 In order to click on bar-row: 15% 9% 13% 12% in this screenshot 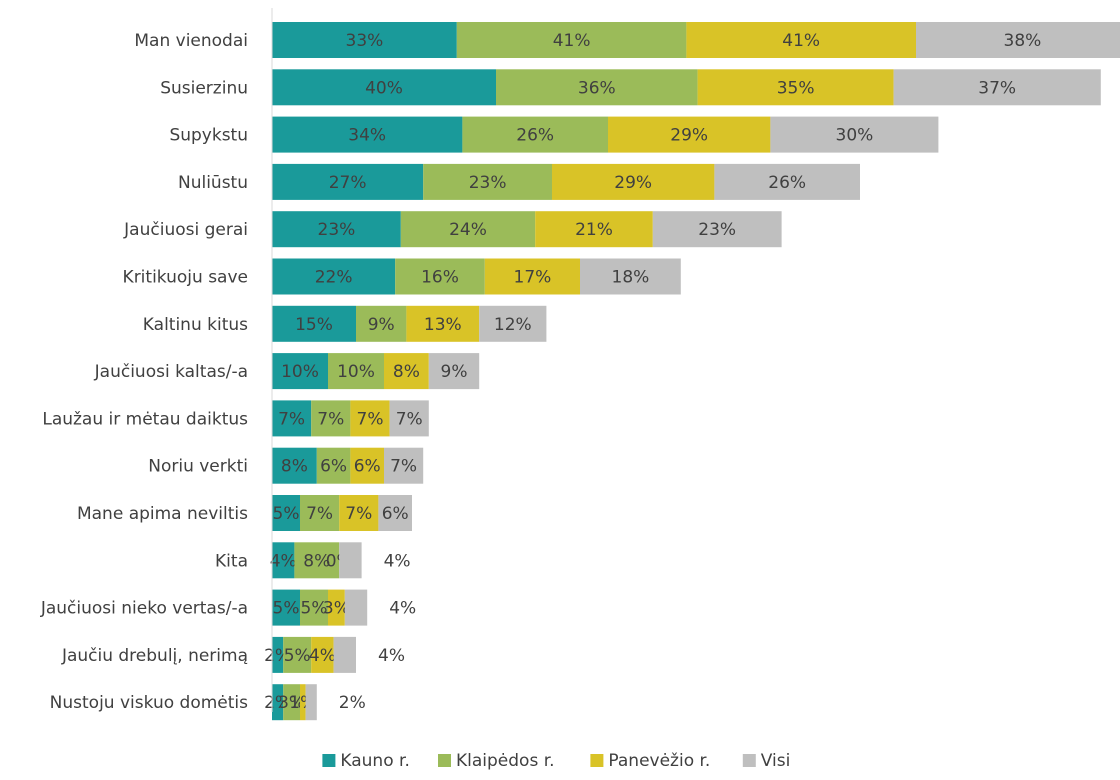, I will do `click(409, 323)`.